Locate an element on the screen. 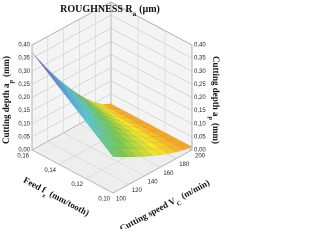  chart-title: ROUGHNESS Ra (µm) is located at coordinates (110, 11).